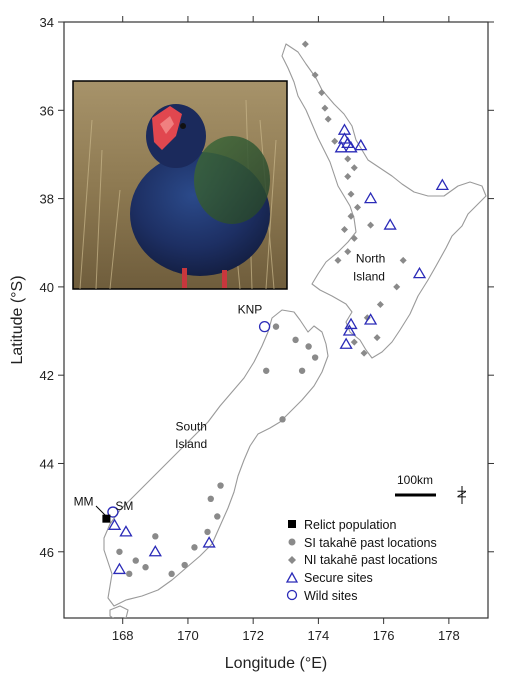 This screenshot has width=510, height=684. I want to click on legend-label-si-past: SI takahē past locations, so click(370, 543).